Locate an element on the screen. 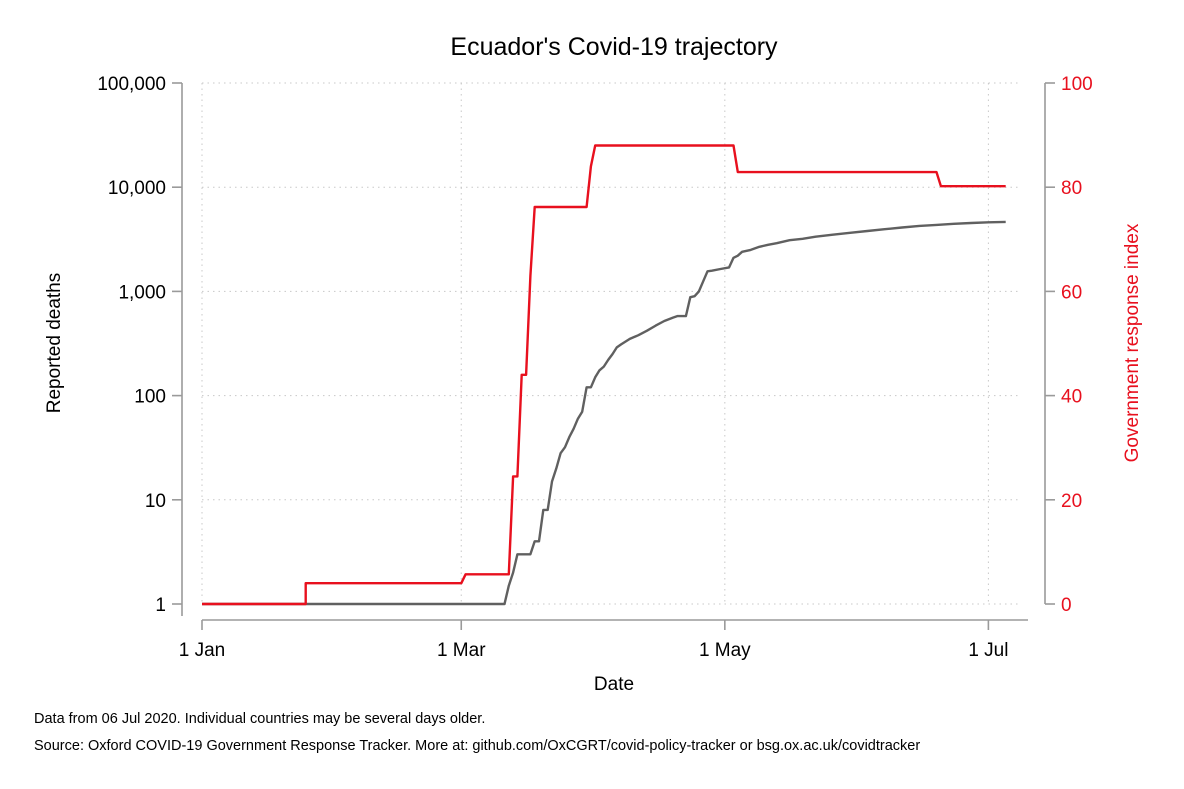 The height and width of the screenshot is (789, 1184). y-left-tick-label: 100 is located at coordinates (150, 397).